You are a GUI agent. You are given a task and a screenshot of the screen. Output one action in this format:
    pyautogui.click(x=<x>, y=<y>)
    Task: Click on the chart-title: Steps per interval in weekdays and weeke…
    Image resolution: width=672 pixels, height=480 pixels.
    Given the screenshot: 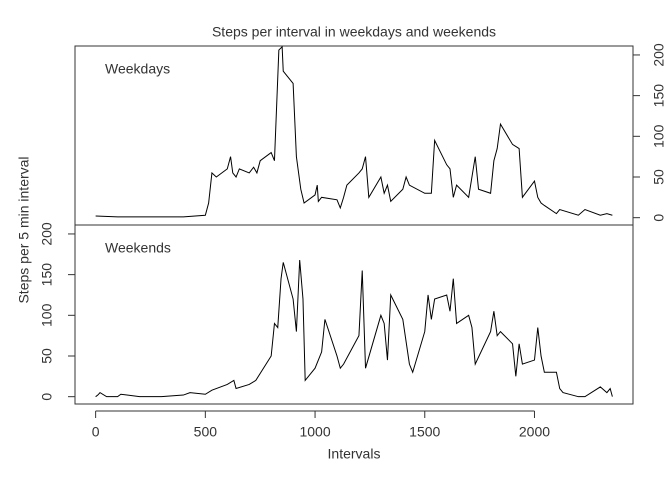 What is the action you would take?
    pyautogui.click(x=354, y=32)
    